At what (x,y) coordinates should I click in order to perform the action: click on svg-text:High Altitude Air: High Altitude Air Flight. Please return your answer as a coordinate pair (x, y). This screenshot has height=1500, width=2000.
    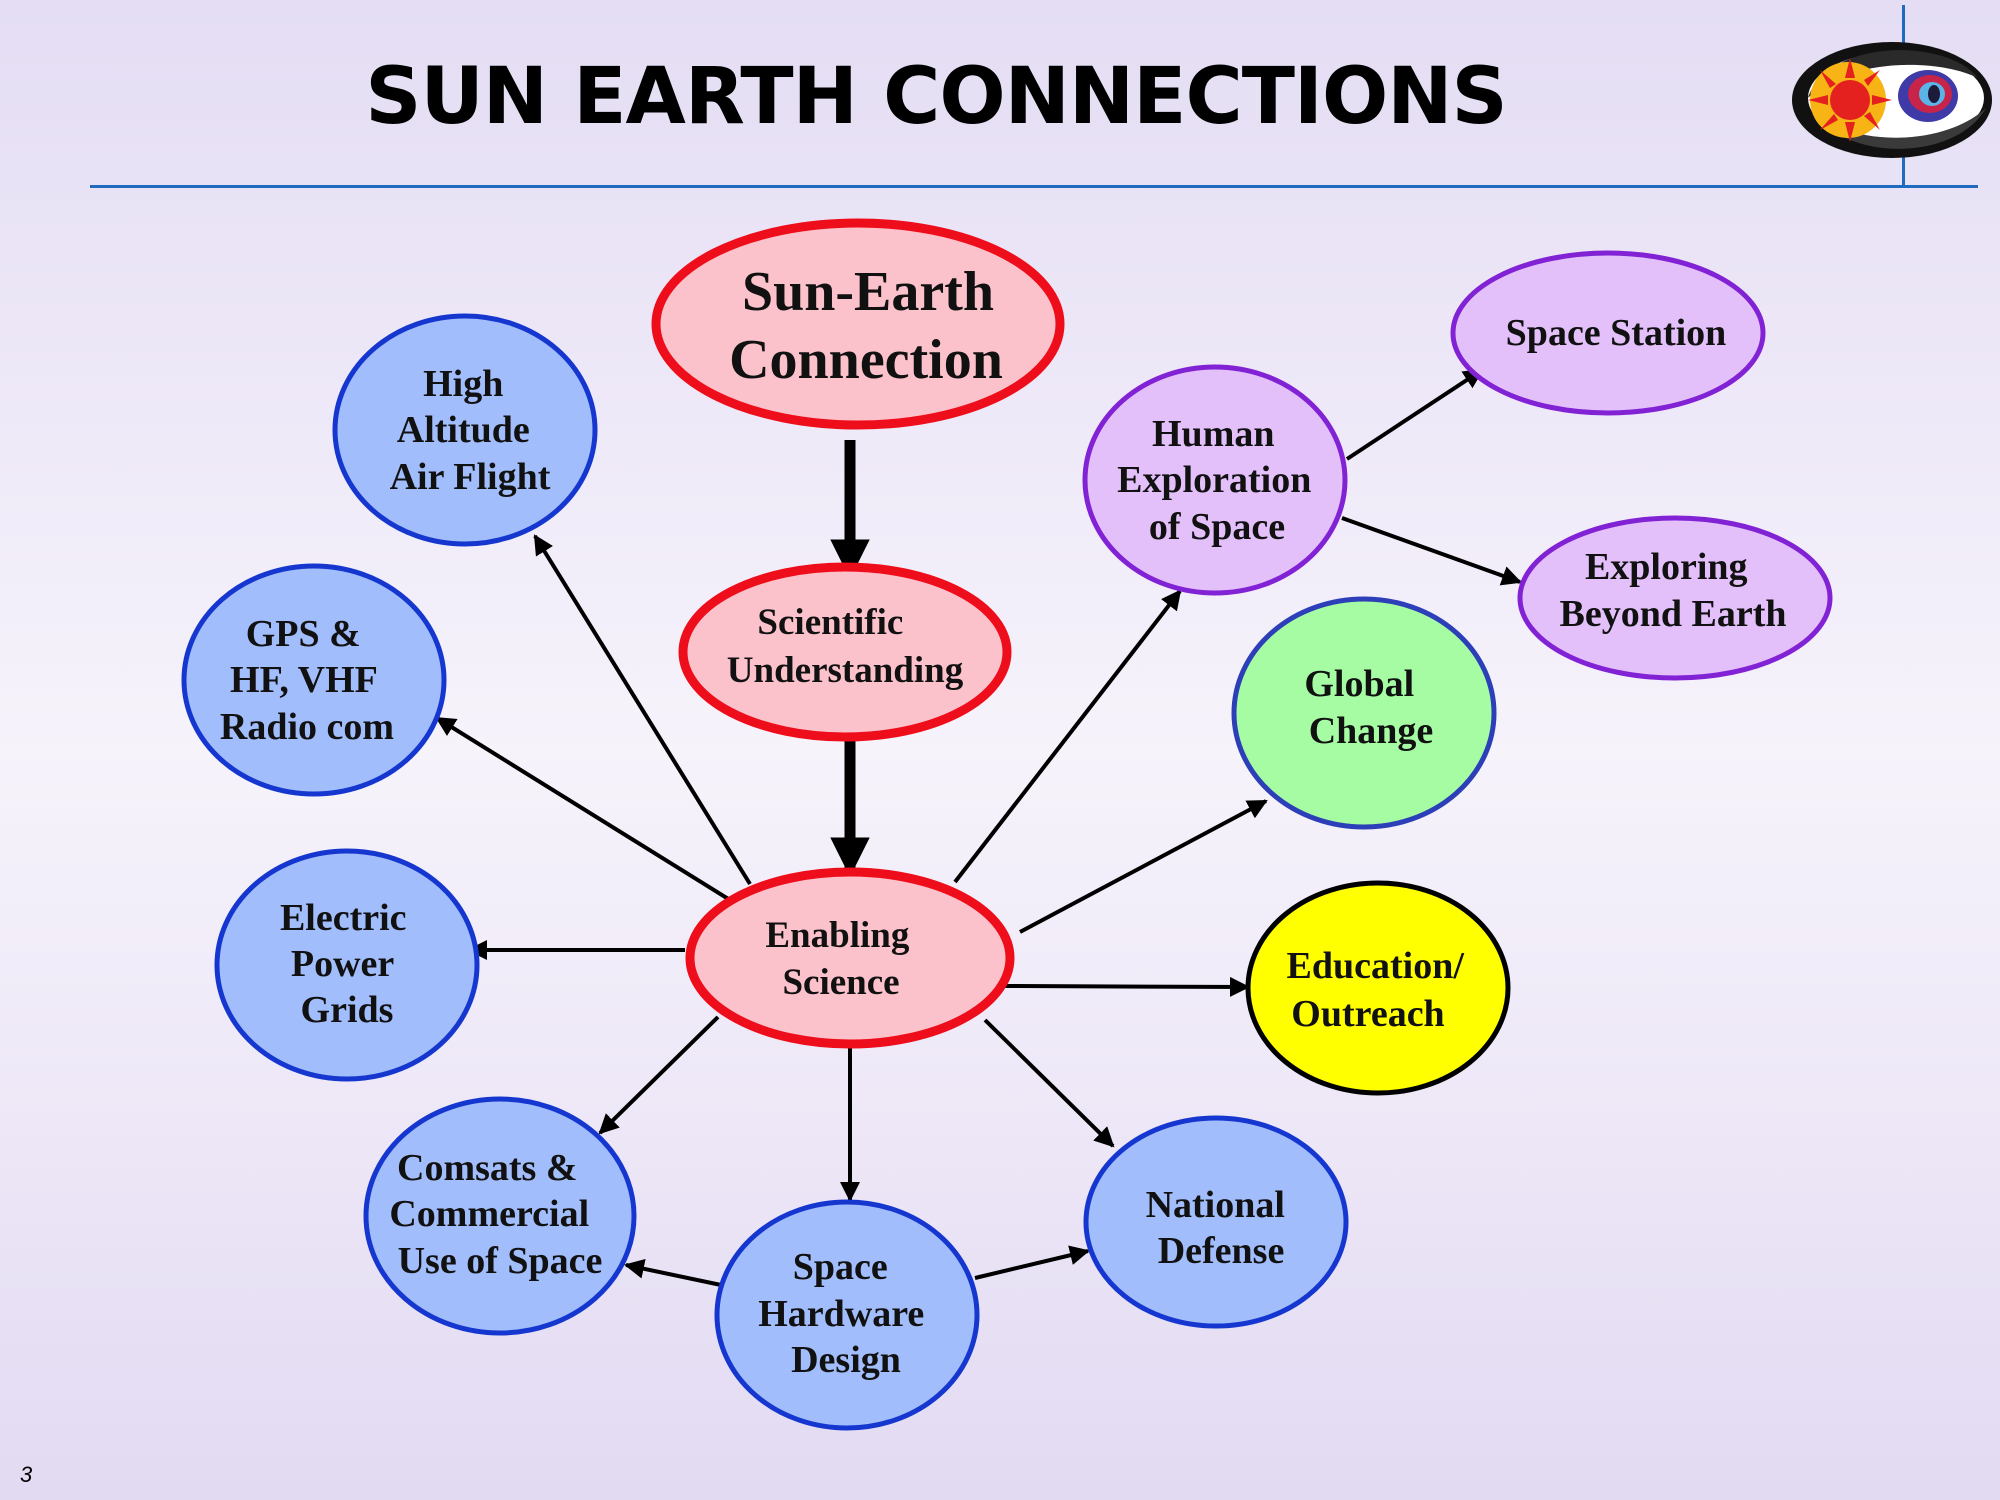
    Looking at the image, I should click on (470, 430).